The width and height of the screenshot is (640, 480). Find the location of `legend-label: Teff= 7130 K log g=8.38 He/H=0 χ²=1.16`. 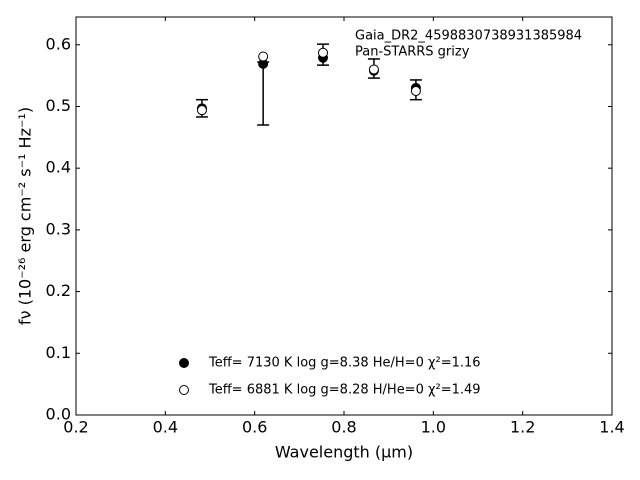

legend-label: Teff= 7130 K log g=8.38 He/H=0 χ²=1.16 is located at coordinates (344, 363).